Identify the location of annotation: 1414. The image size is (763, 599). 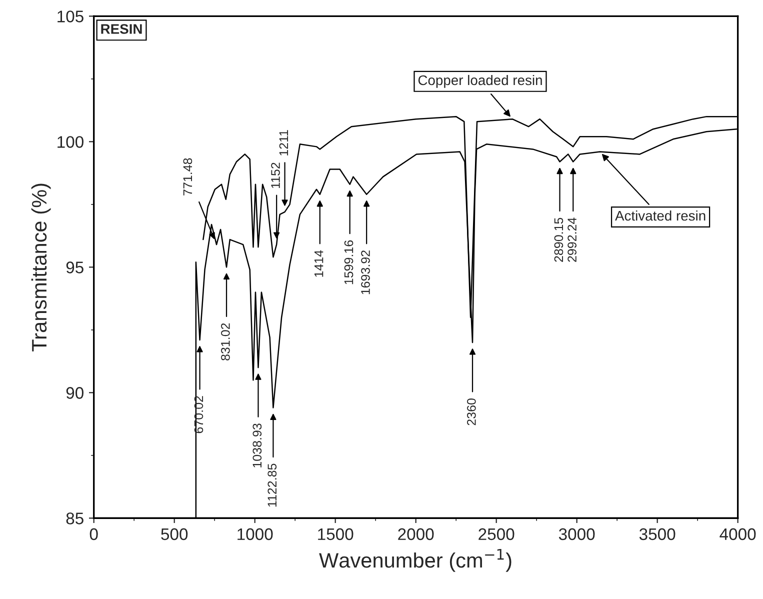
(319, 263).